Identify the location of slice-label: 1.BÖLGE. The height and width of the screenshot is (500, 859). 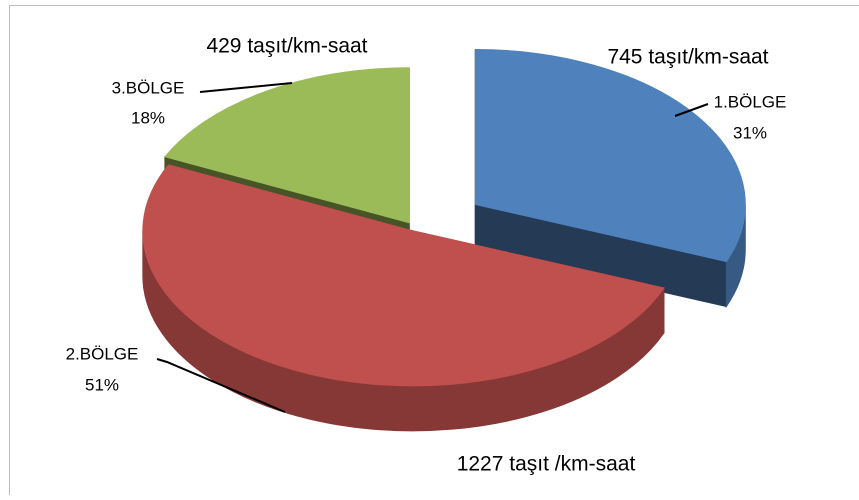
(750, 101).